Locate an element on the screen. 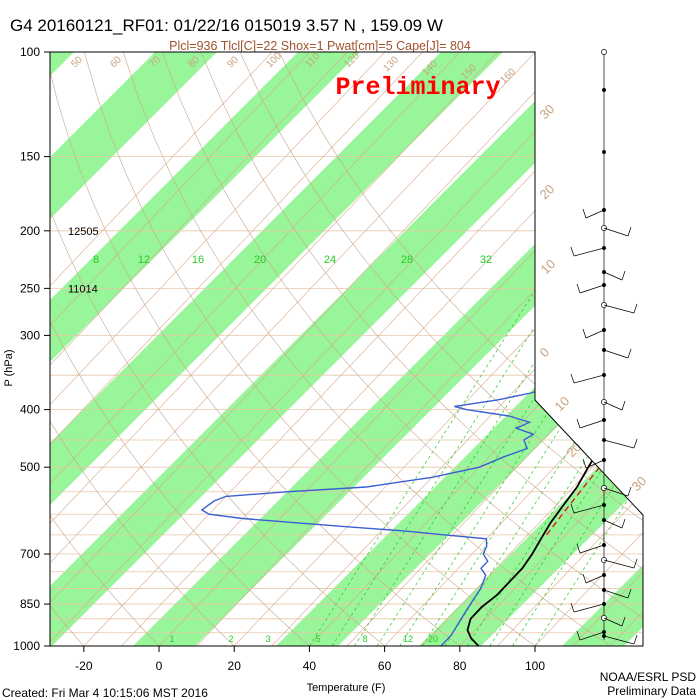  y-tick-label: 850 is located at coordinates (30, 604).